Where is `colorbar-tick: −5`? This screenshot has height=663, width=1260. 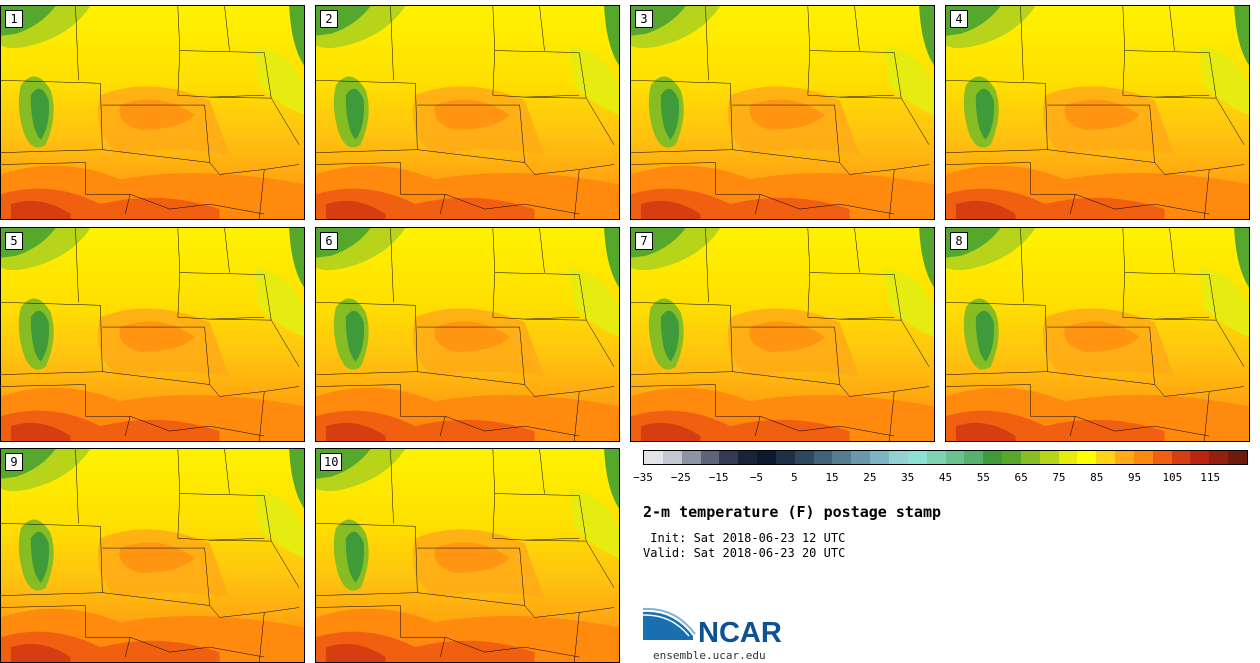
colorbar-tick: −5 is located at coordinates (756, 477).